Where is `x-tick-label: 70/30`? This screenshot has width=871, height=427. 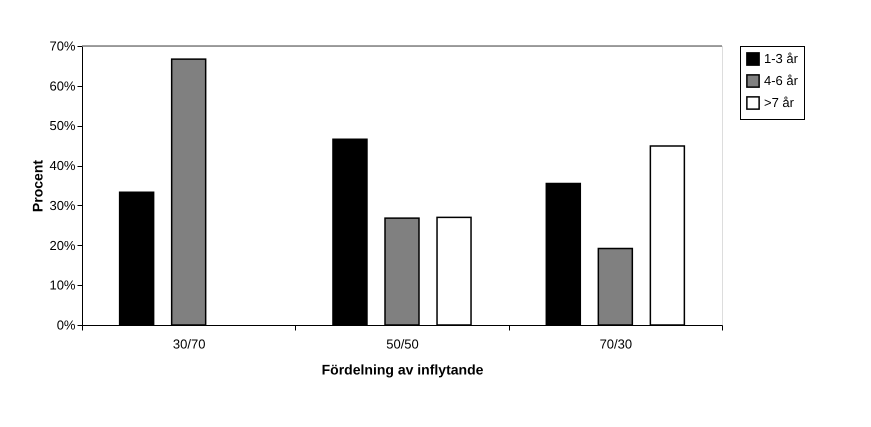 x-tick-label: 70/30 is located at coordinates (616, 344).